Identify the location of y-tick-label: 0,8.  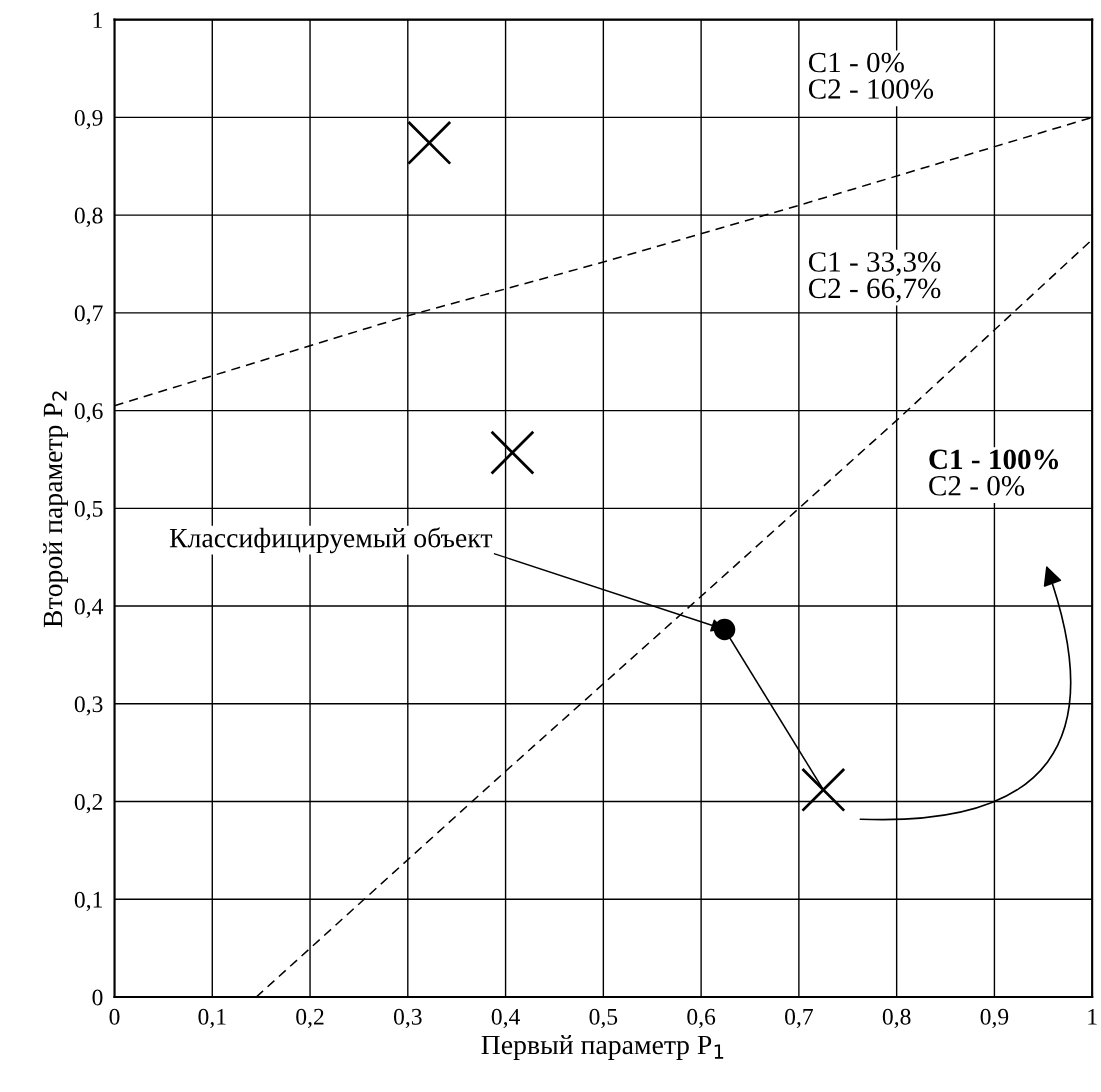
(88, 217).